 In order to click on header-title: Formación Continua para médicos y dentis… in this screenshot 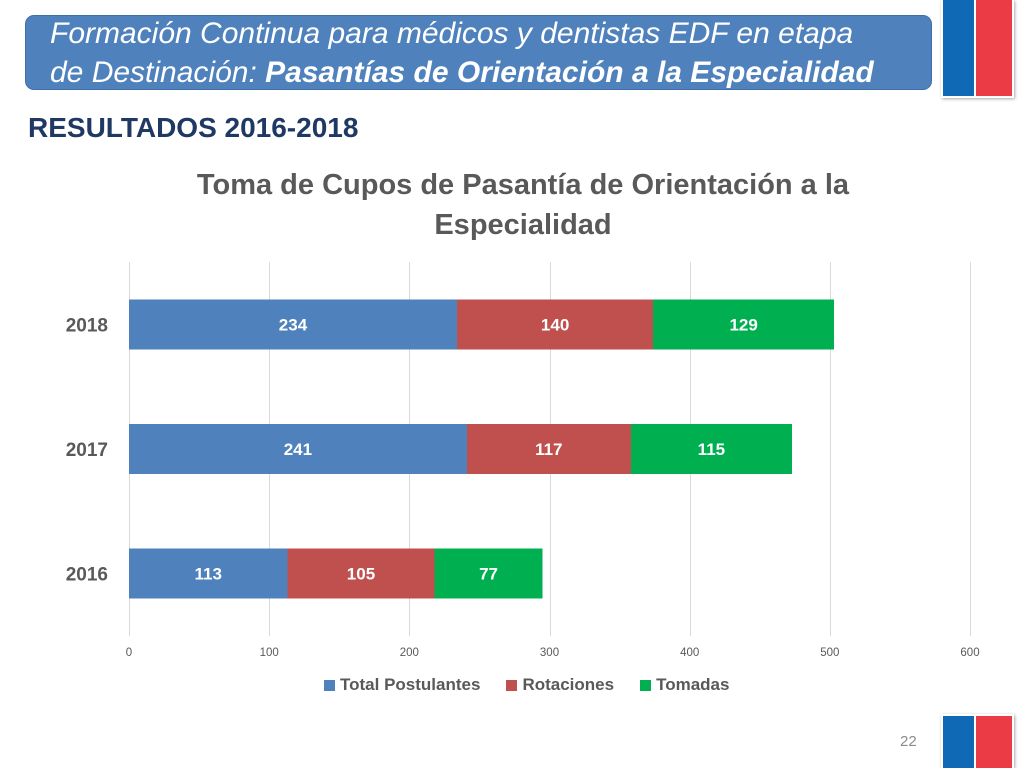, I will do `click(462, 53)`.